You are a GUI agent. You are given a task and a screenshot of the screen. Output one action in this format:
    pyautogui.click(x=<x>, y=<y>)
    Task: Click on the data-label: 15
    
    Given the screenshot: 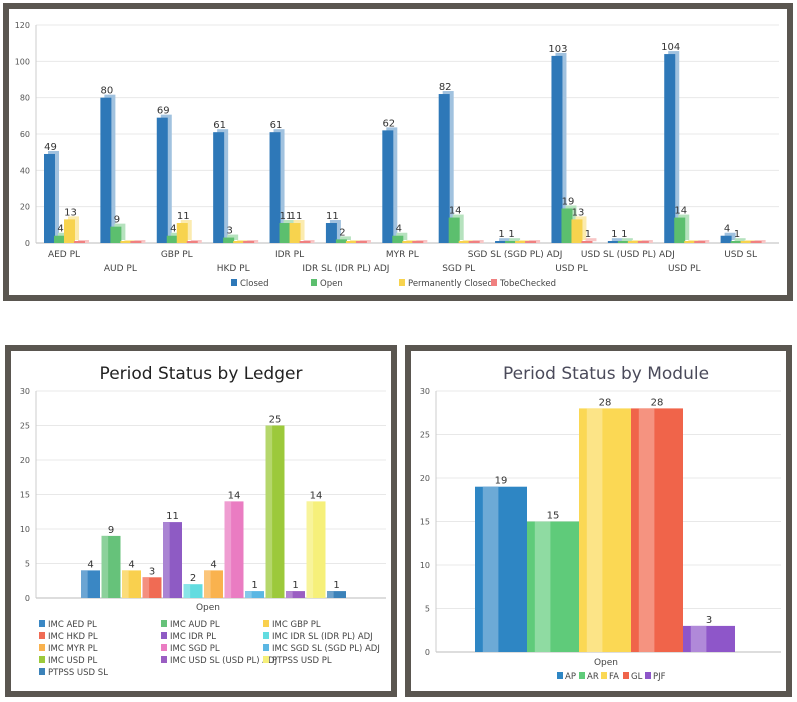 What is the action you would take?
    pyautogui.click(x=553, y=516)
    